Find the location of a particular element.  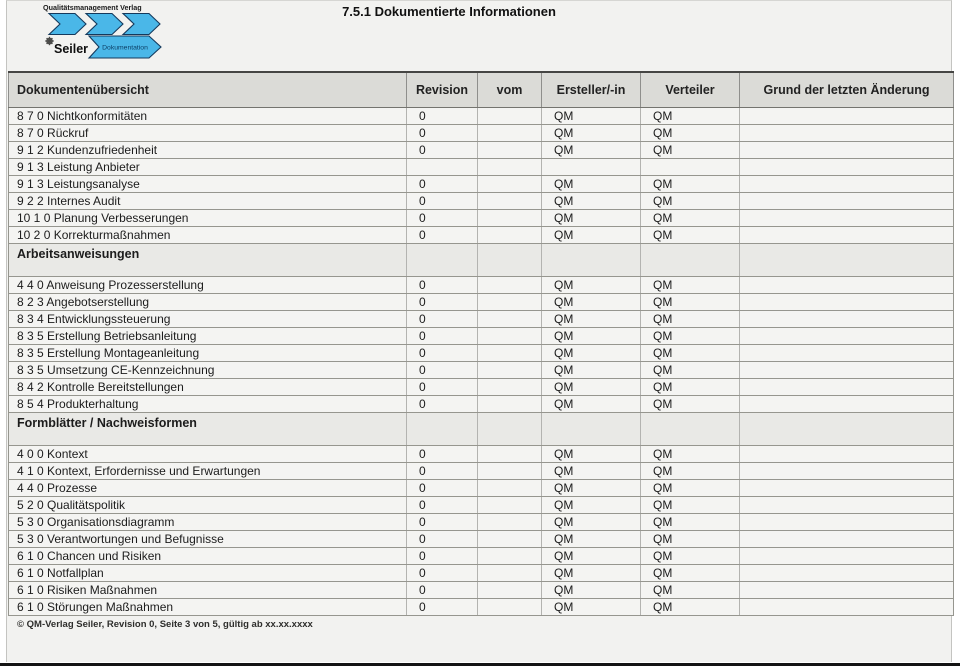

table-row: 4 0 0 Kontext 0 QM QM is located at coordinates (481, 454).